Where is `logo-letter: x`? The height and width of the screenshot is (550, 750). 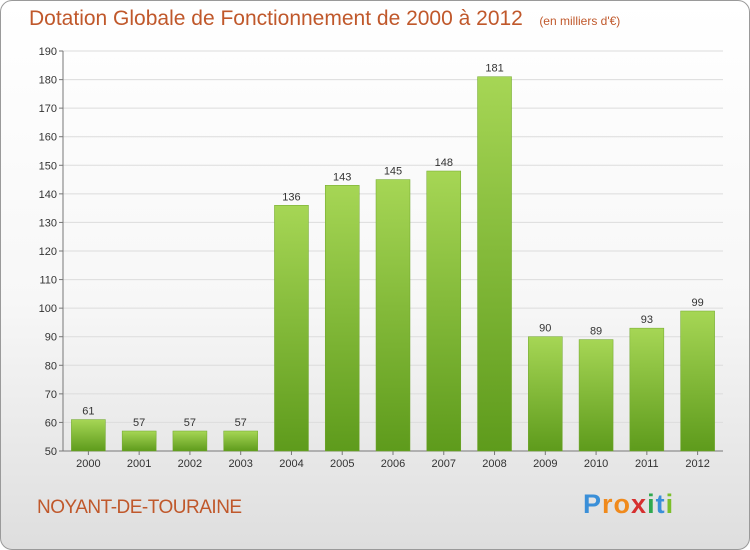
logo-letter: x is located at coordinates (639, 504).